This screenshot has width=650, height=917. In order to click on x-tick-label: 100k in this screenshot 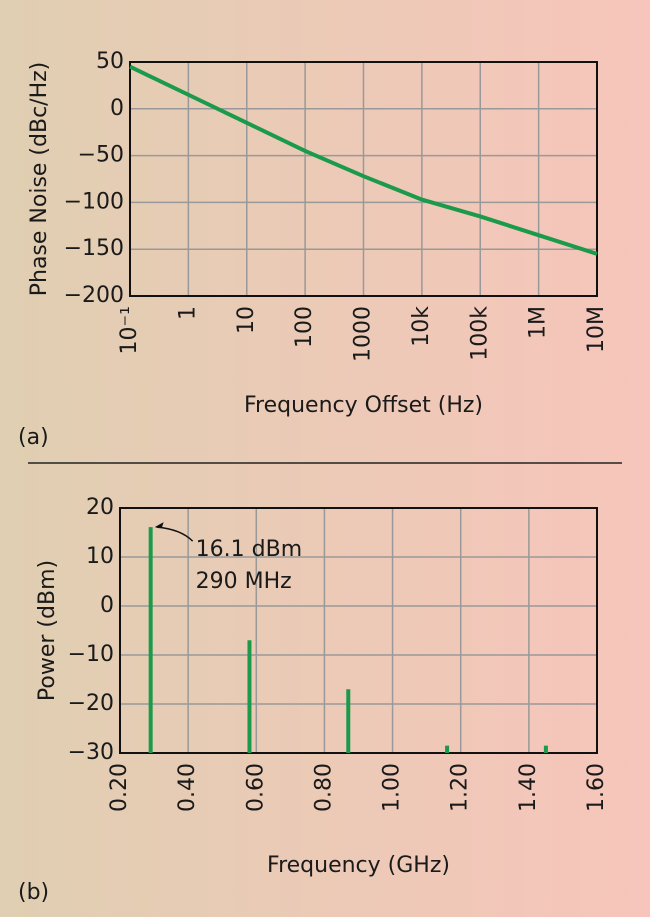, I will do `click(479, 333)`.